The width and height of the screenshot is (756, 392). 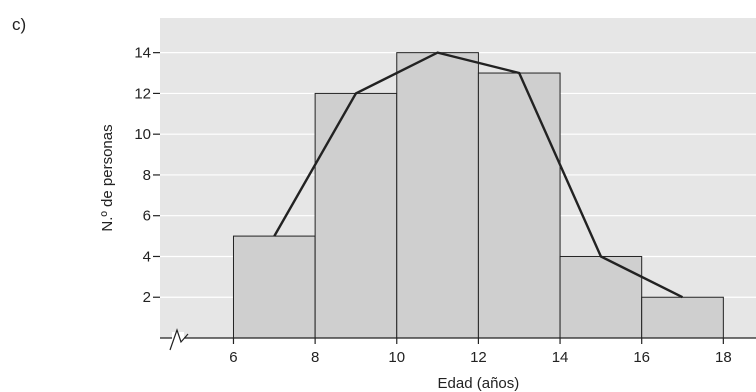 I want to click on y-tick-label-8: 8, so click(x=147, y=175).